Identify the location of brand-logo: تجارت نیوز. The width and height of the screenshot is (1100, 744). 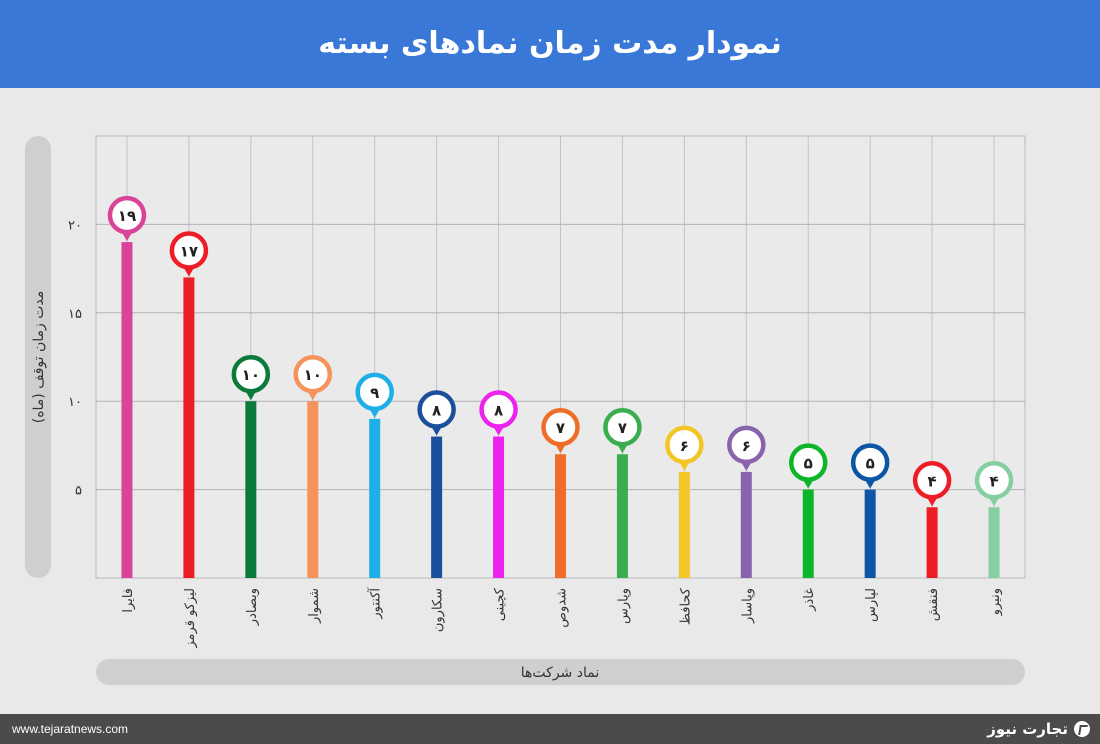
(1038, 729).